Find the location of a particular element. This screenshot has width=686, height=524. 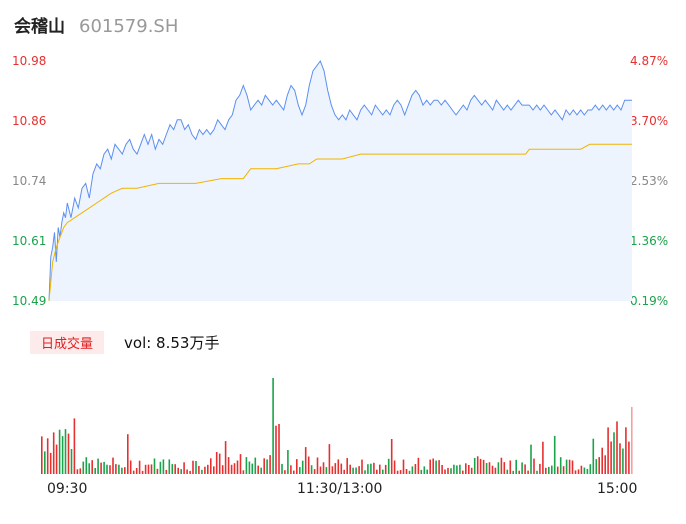

volume-info: 日成交量 vol: 8.53万手 is located at coordinates (124, 342).